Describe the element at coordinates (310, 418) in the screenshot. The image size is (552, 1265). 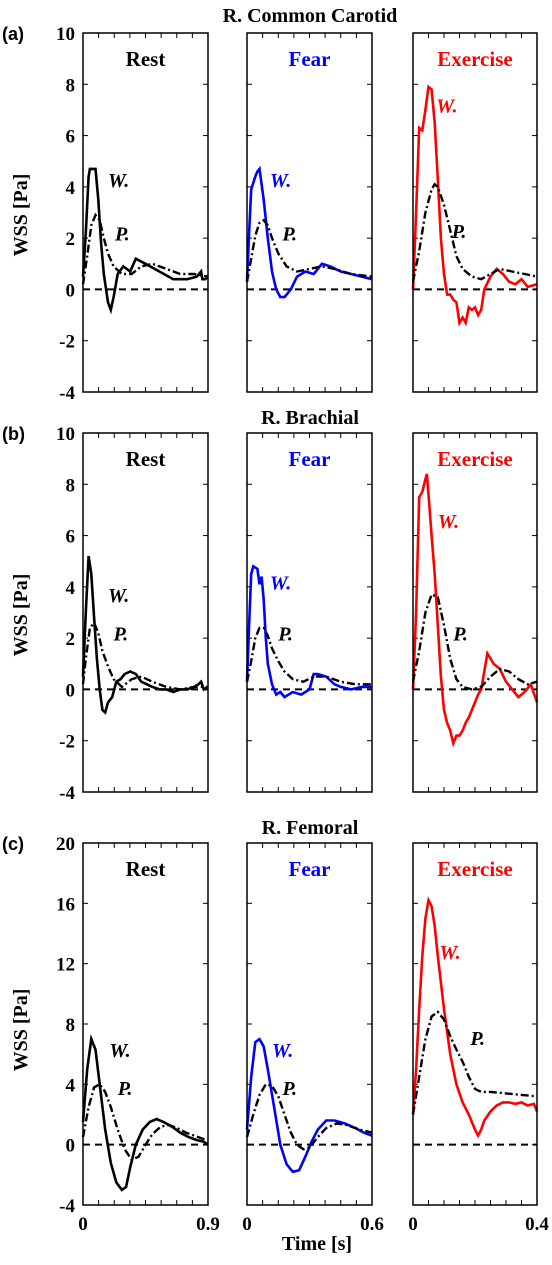
I see `panel-title: R. Brachial` at that location.